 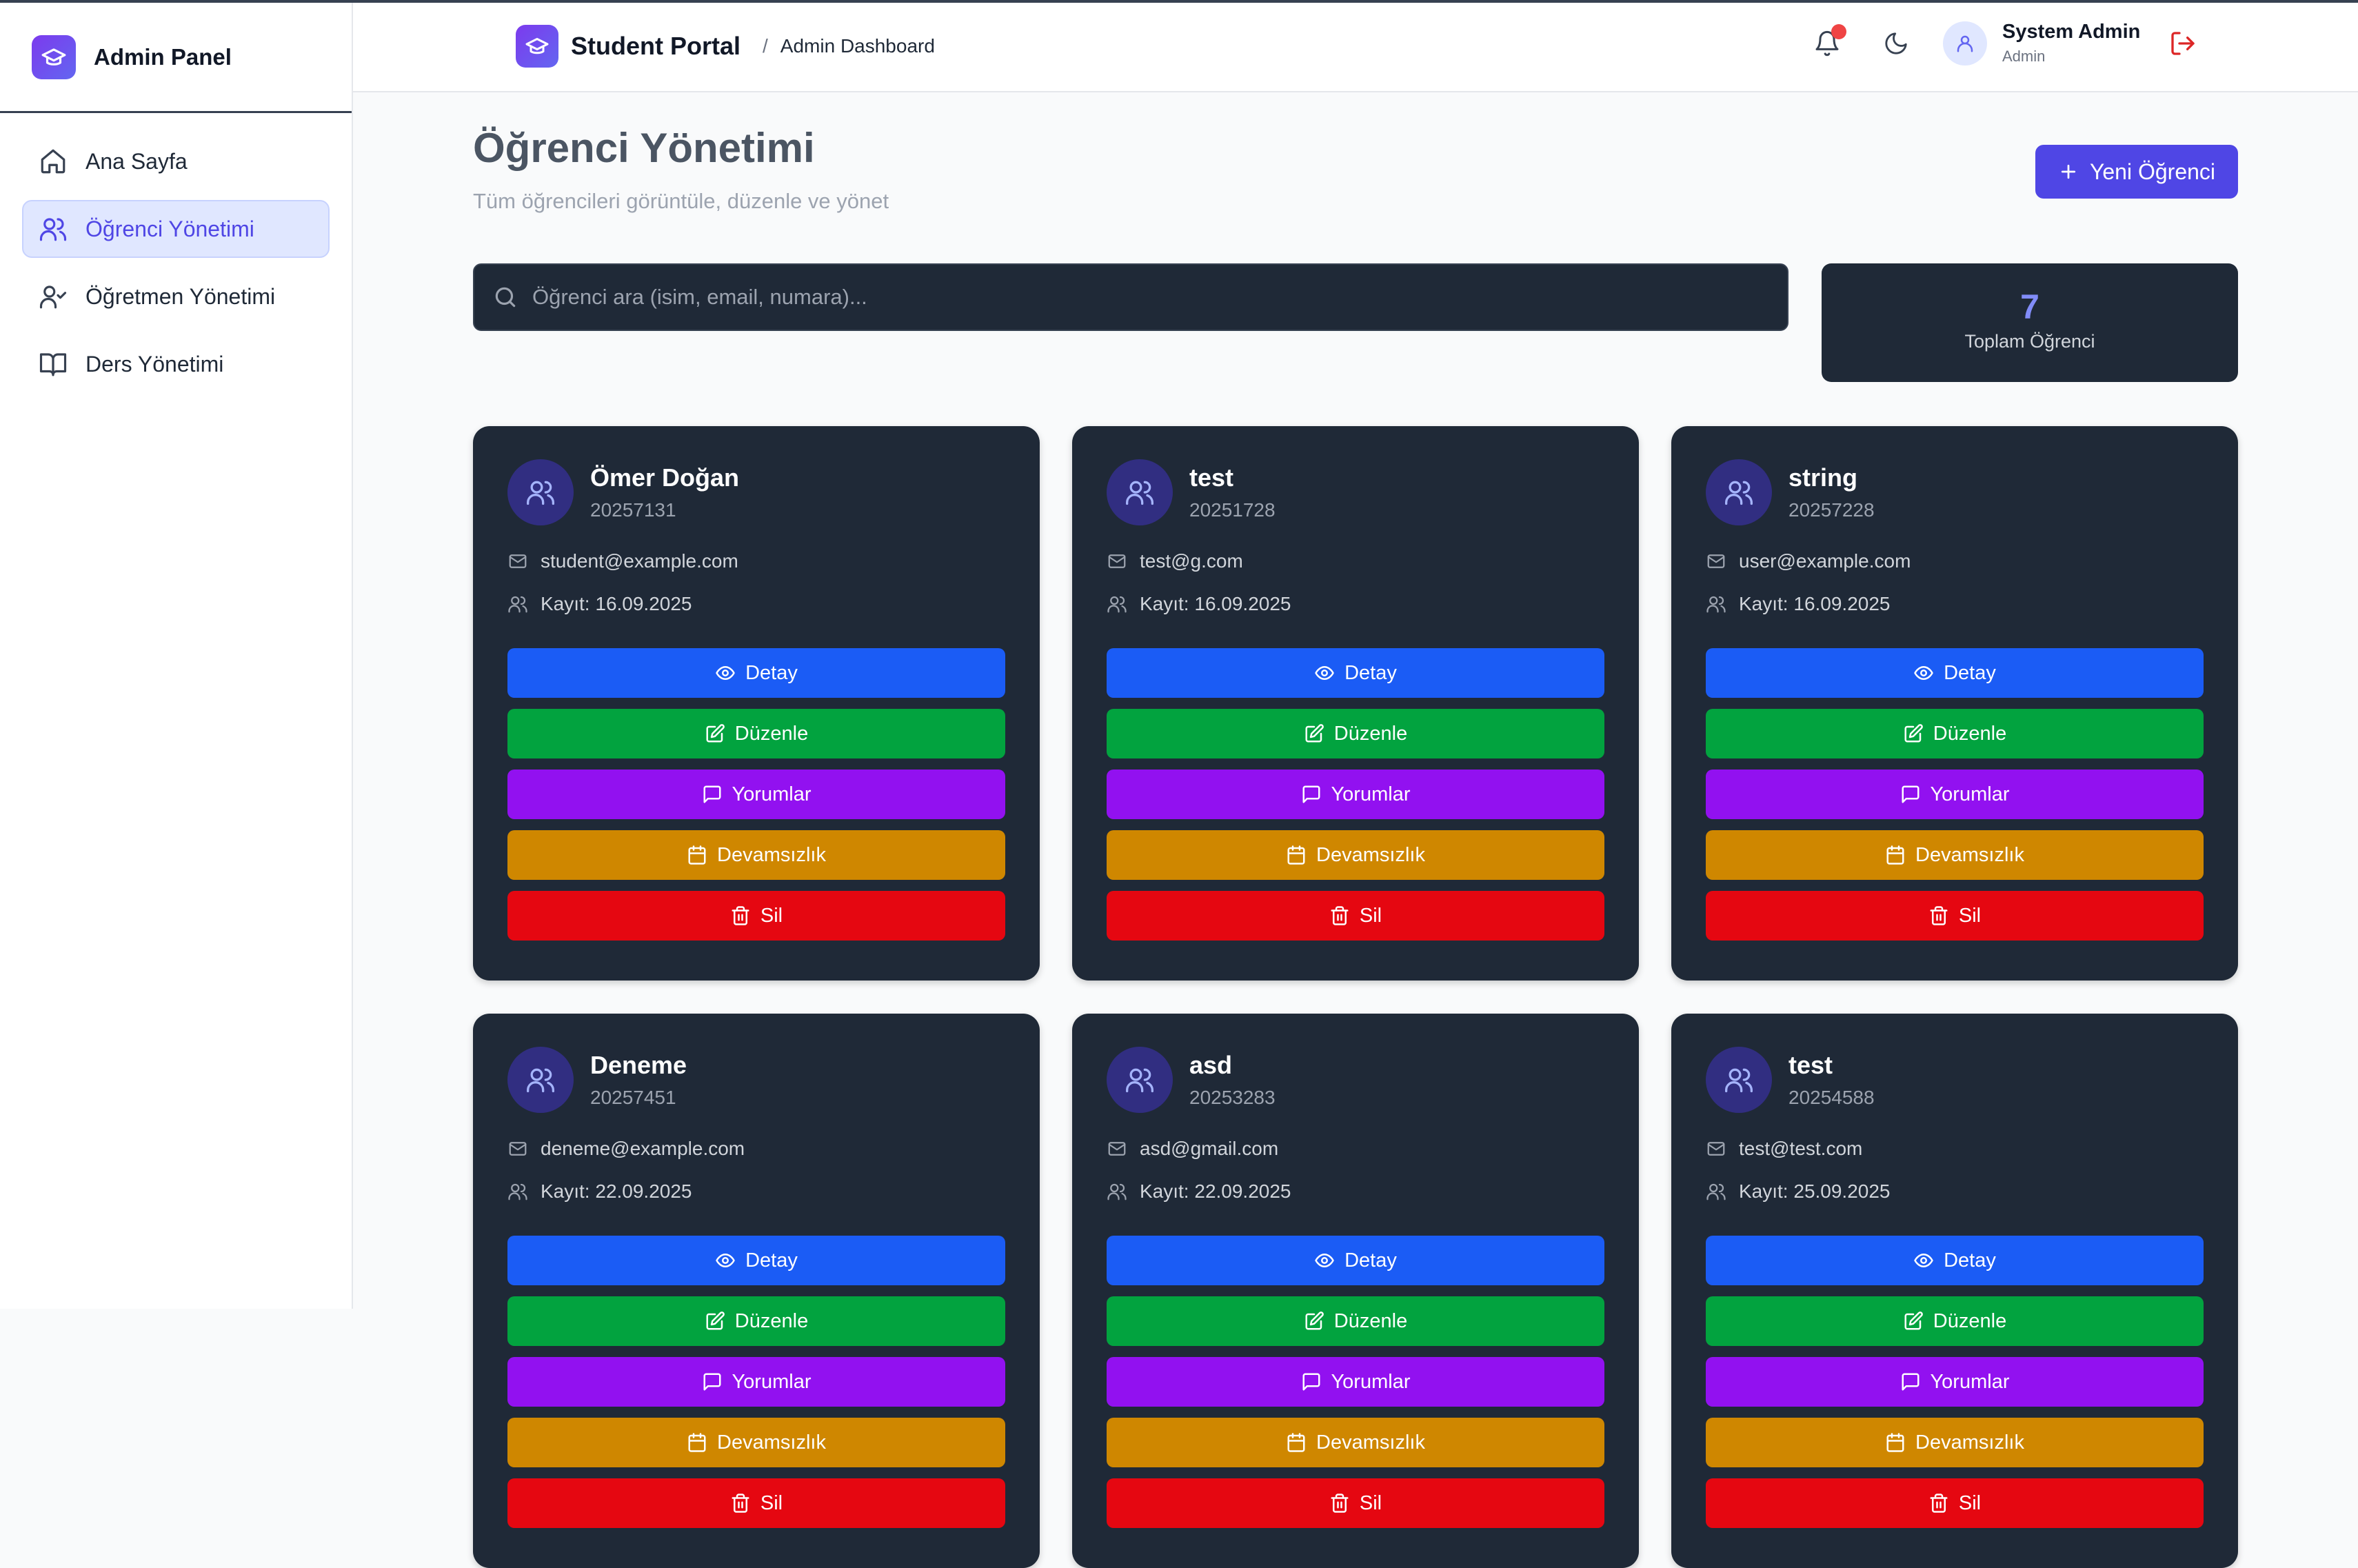 I want to click on sidebar-item-students: Öğrenci Yönetimi, so click(x=176, y=229).